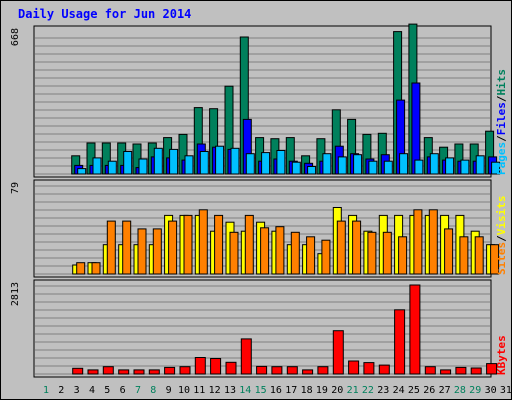 Image resolution: width=512 pixels, height=400 pixels. What do you see at coordinates (460, 390) in the screenshot?
I see `day-label-28: 28` at bounding box center [460, 390].